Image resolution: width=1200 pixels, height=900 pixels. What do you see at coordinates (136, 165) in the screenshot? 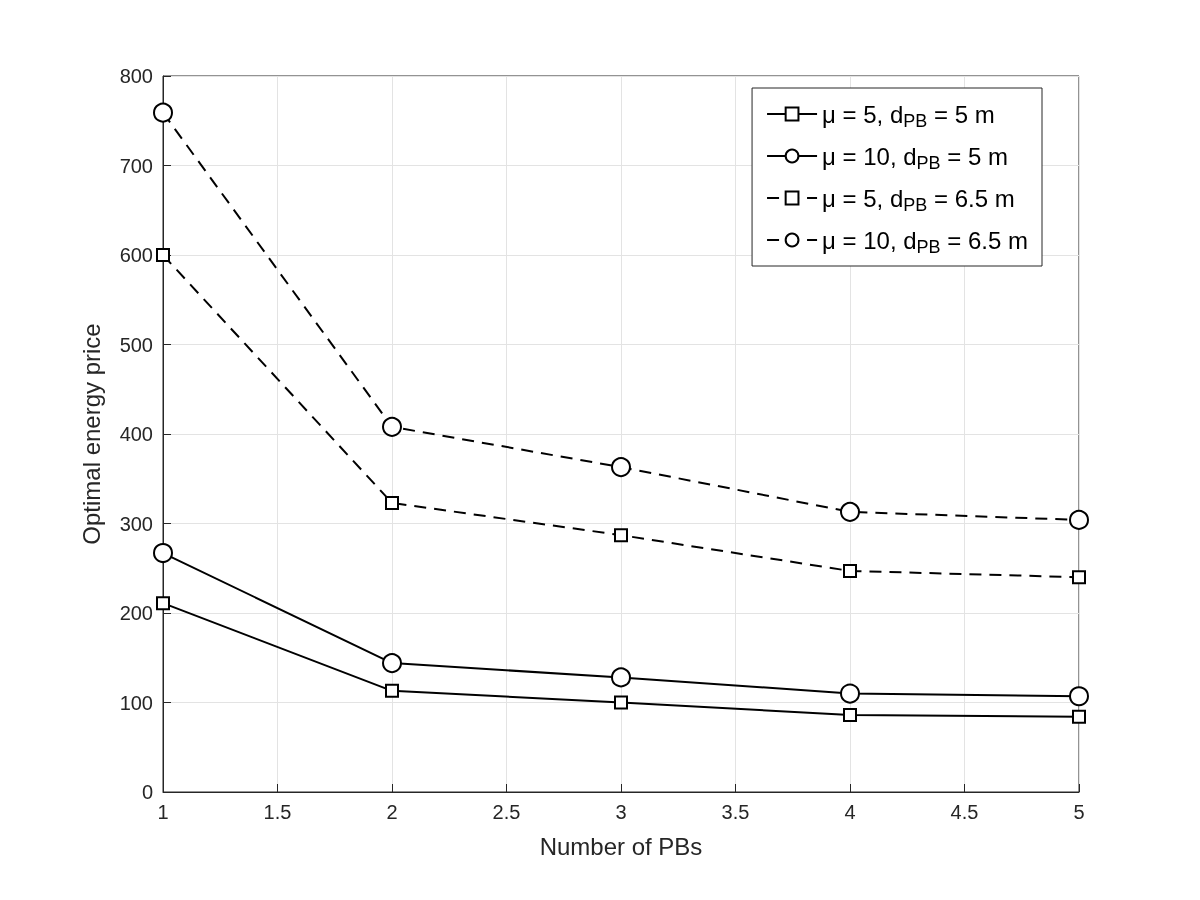
I see `y-tick-label: 700` at bounding box center [136, 165].